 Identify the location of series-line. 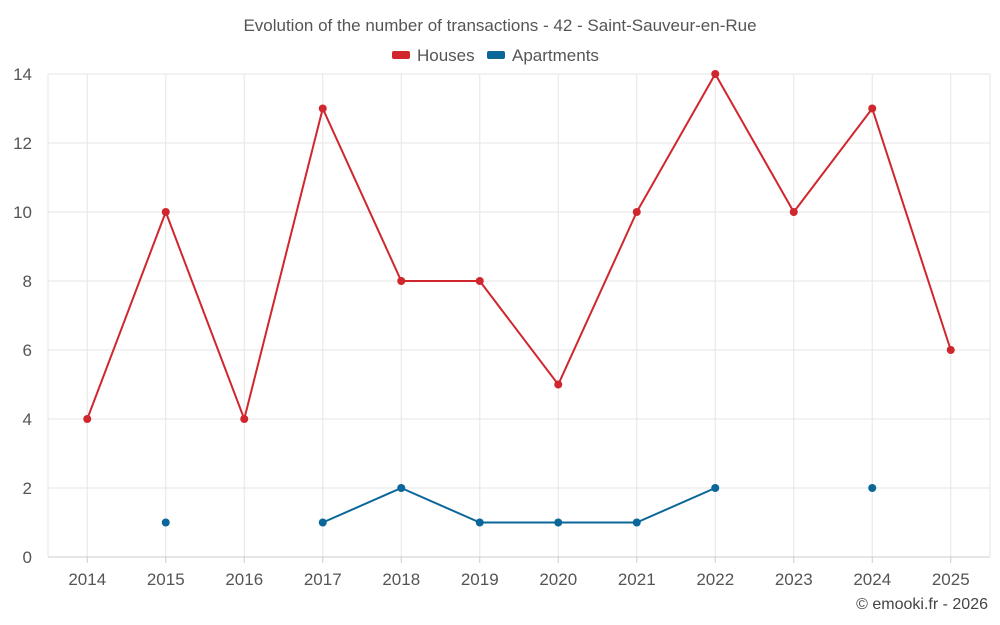
(519, 505).